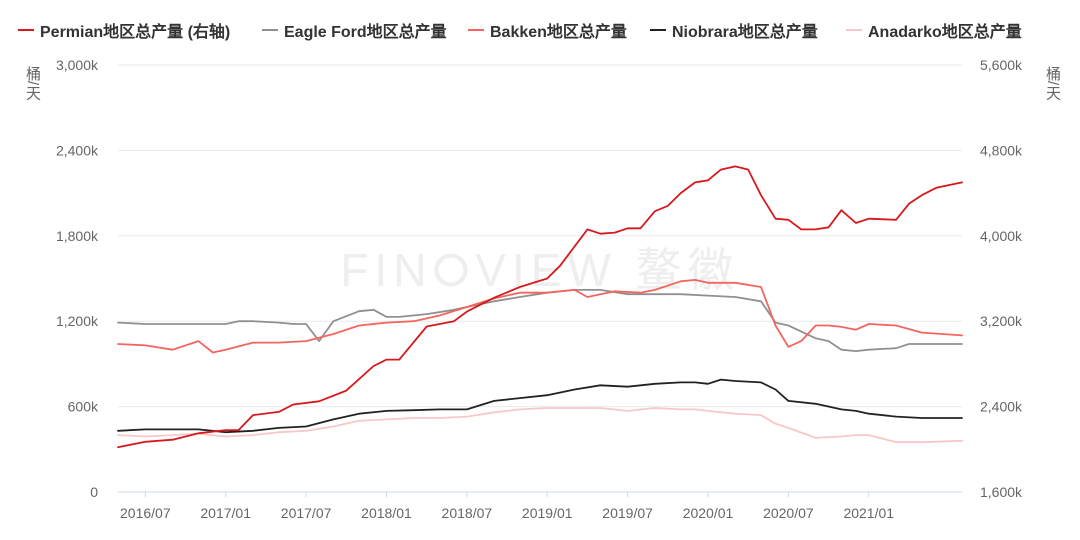 The image size is (1080, 540). Describe the element at coordinates (225, 513) in the screenshot. I see `x-tick-label: 2017/01` at that location.